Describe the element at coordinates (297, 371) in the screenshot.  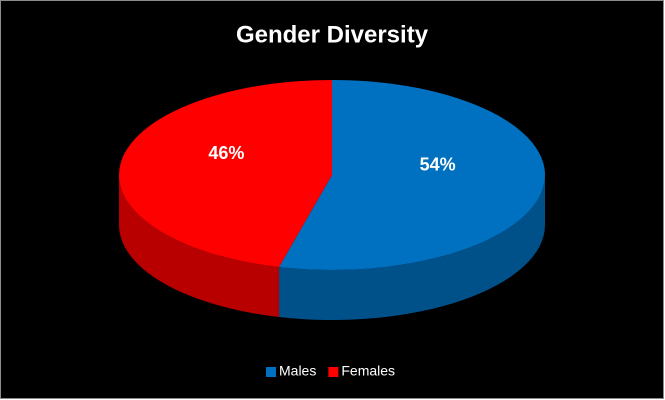
I see `legend-label: Males` at that location.